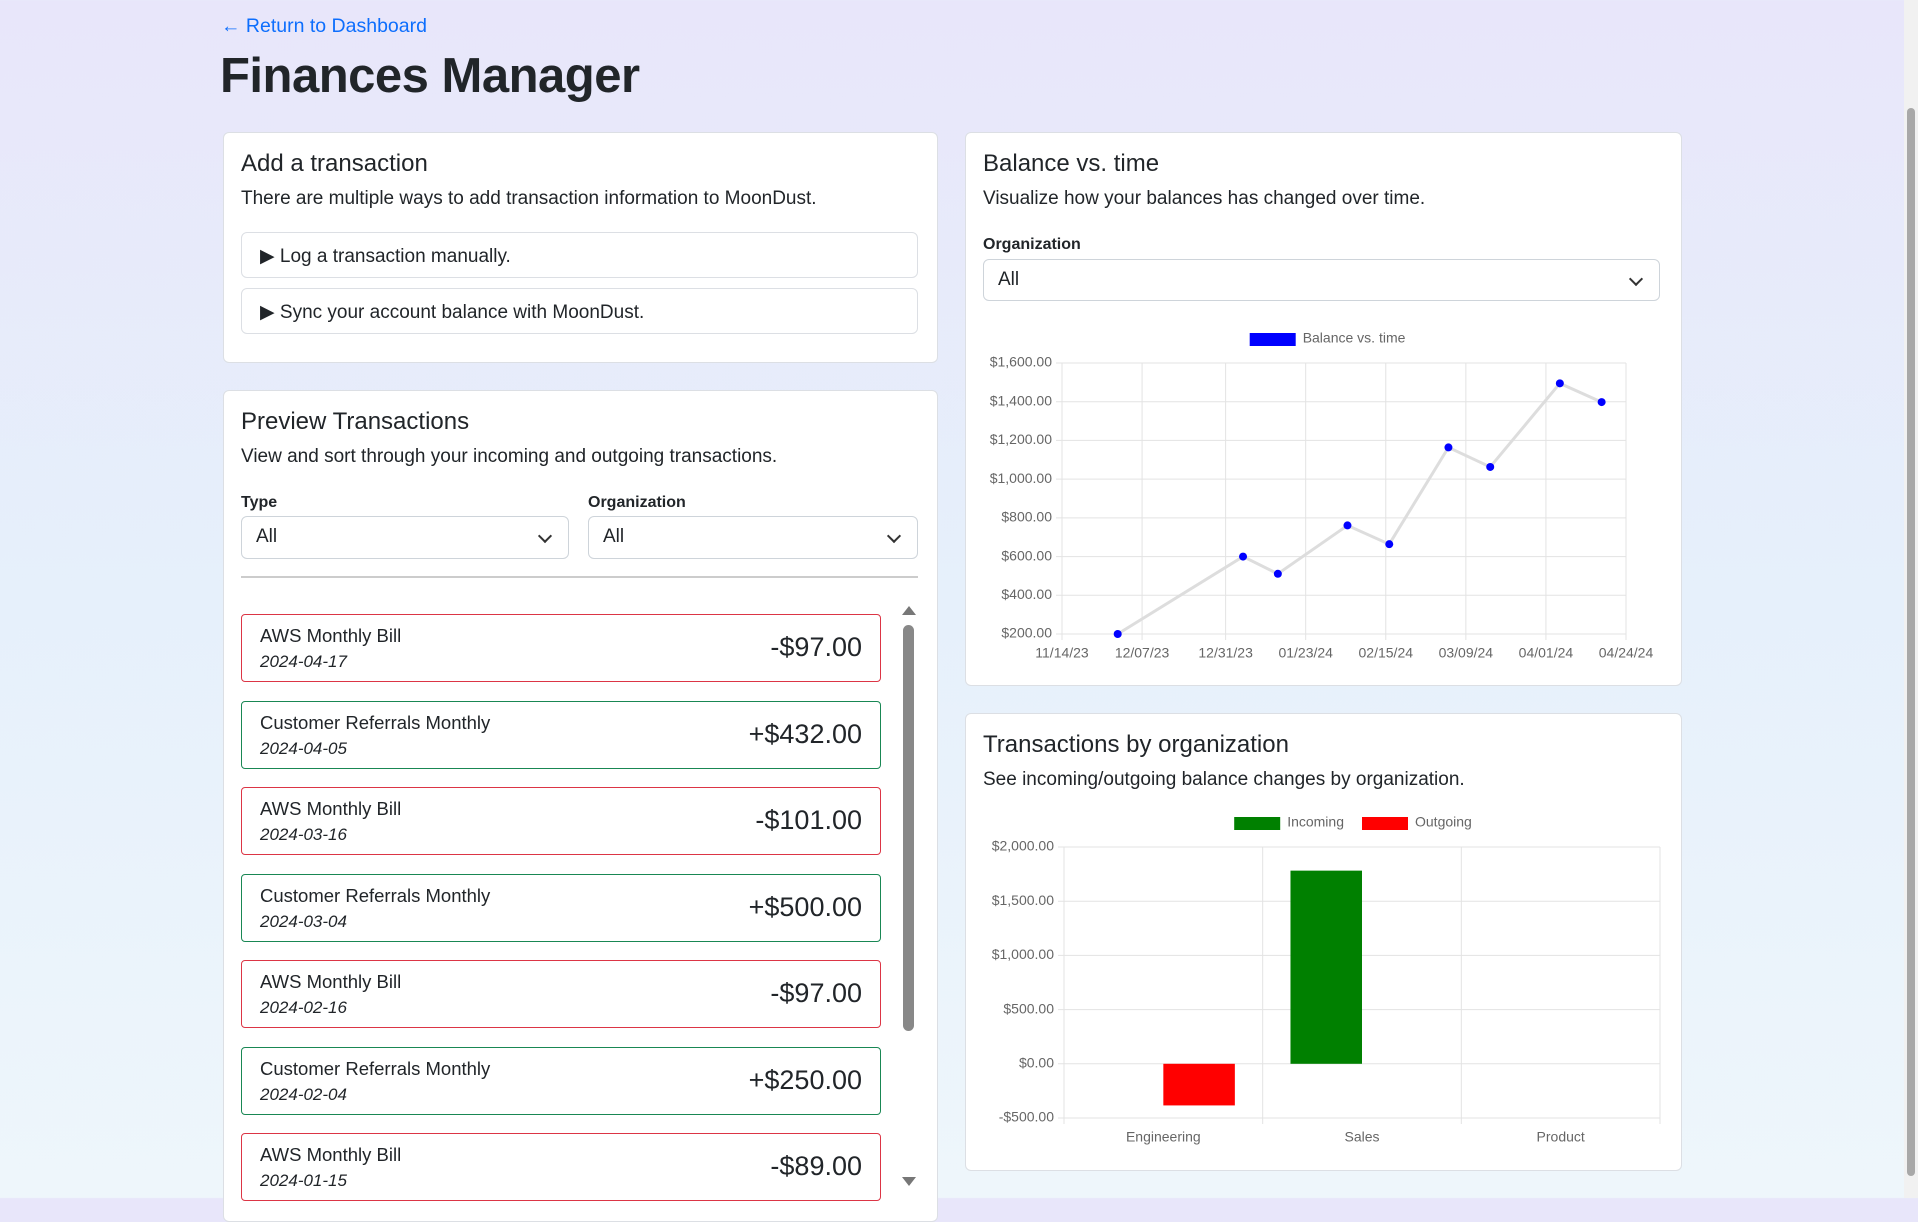  What do you see at coordinates (816, 1166) in the screenshot?
I see `transaction-amount: -$89.00` at bounding box center [816, 1166].